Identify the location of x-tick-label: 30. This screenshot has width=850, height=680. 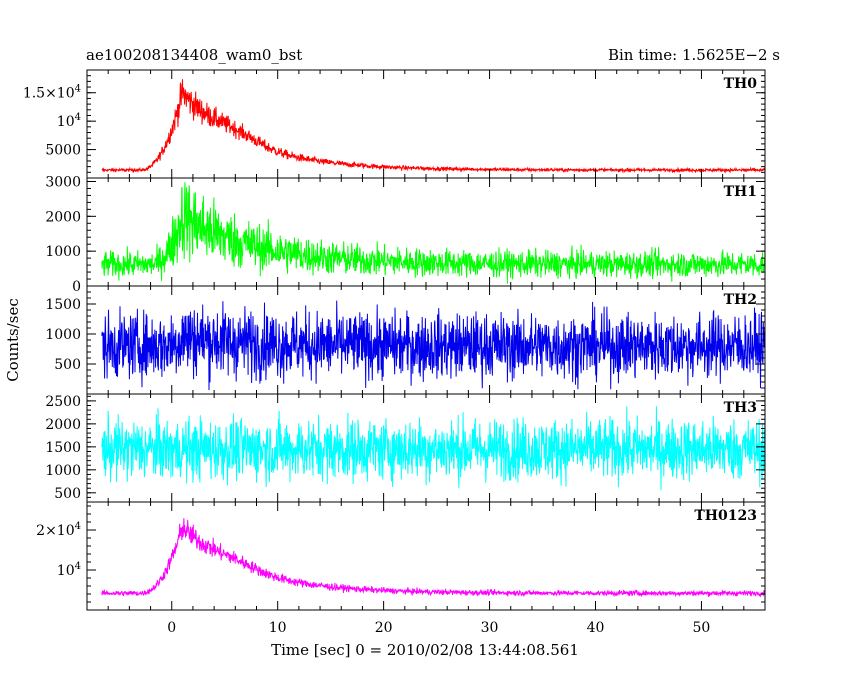
(490, 628).